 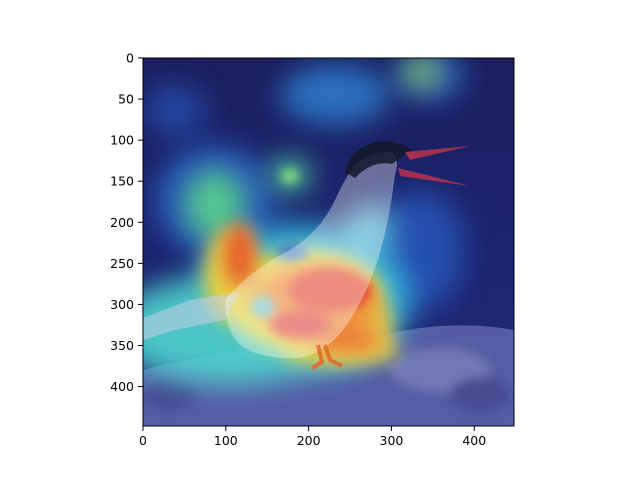 I want to click on y-tick-label: 400, so click(x=122, y=386).